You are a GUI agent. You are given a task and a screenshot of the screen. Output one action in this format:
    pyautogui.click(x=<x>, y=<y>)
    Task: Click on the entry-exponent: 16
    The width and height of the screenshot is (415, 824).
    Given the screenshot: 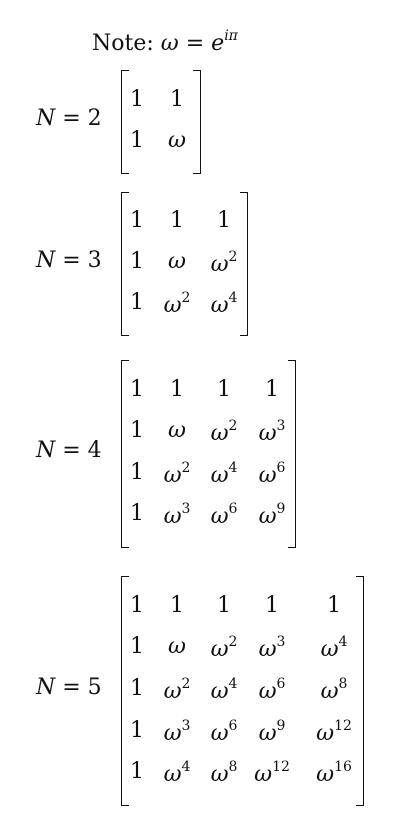 What is the action you would take?
    pyautogui.click(x=343, y=767)
    